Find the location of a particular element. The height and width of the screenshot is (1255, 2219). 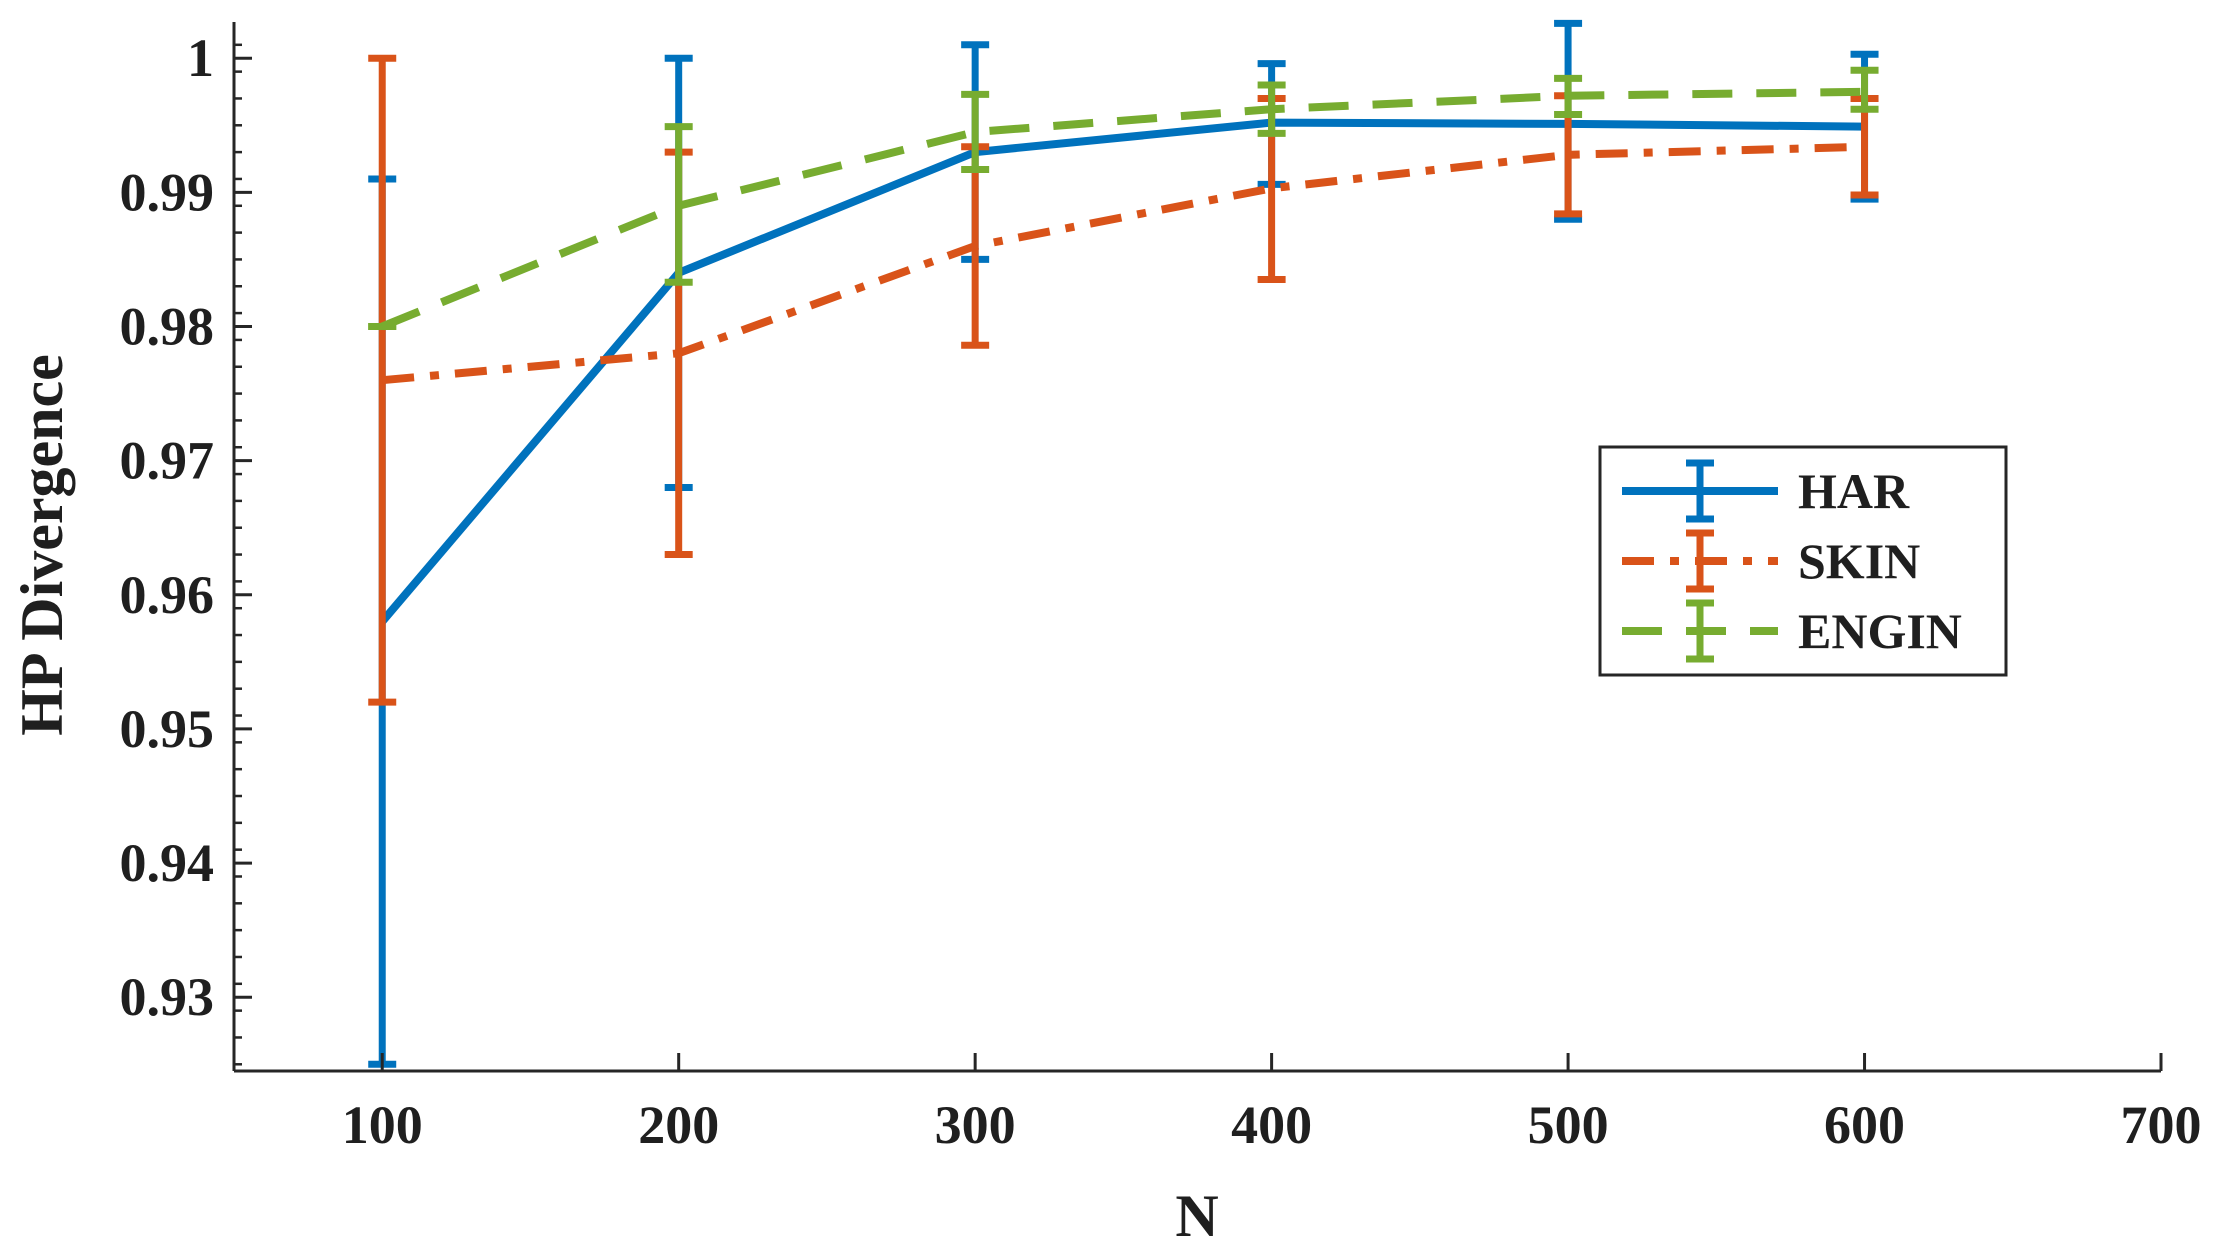

y-tick-label: 0.96 is located at coordinates (167, 595).